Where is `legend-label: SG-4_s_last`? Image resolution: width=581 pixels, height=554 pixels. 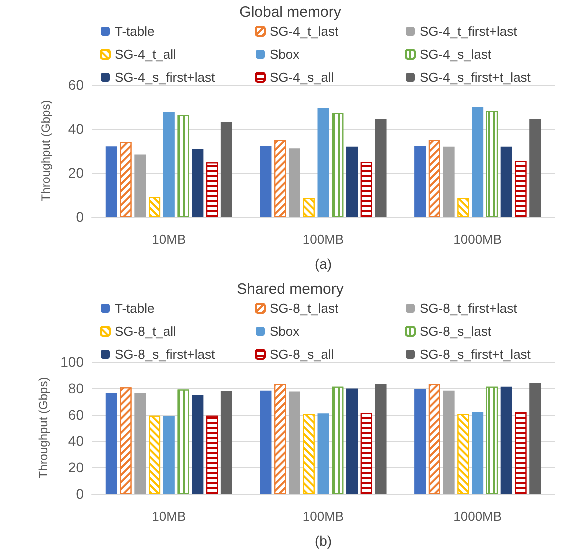
legend-label: SG-4_s_last is located at coordinates (456, 54).